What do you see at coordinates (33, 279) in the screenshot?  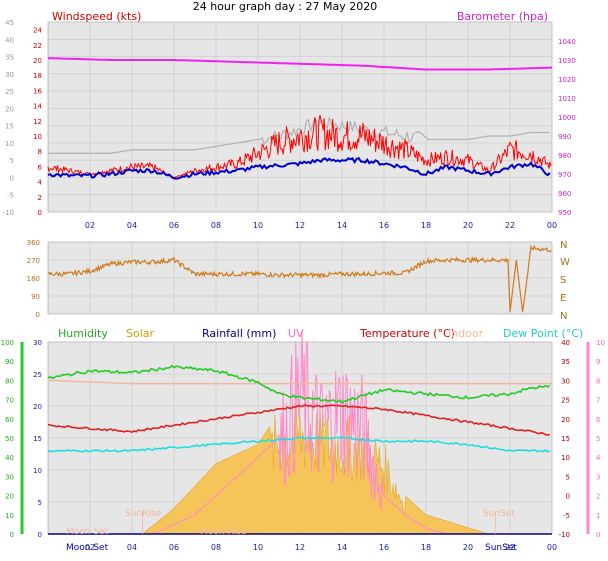 I see `direction-tick: 180` at bounding box center [33, 279].